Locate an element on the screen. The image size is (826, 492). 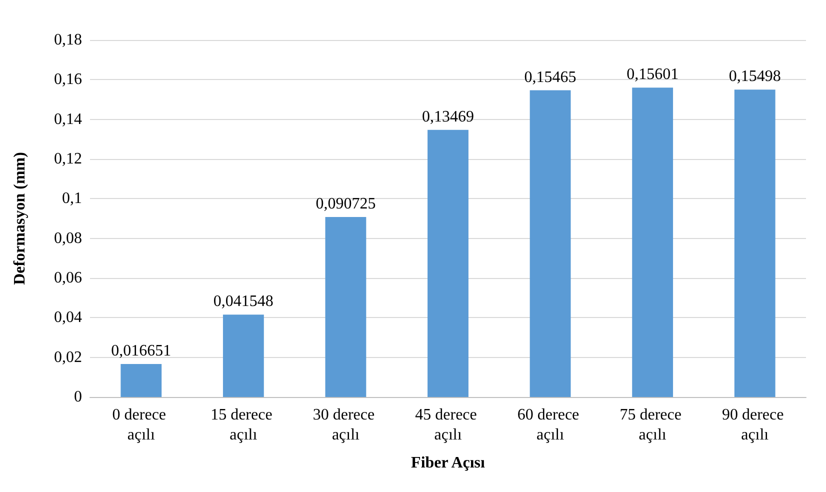
x-tick-label: 30 derece açılı is located at coordinates (345, 425).